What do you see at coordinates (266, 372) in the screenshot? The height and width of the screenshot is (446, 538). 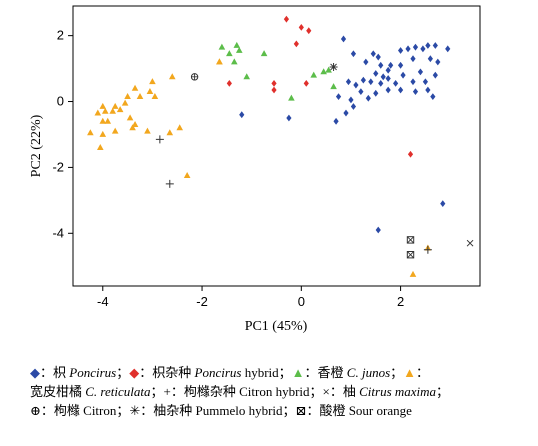 I see `legend-label: hybrid；` at bounding box center [266, 372].